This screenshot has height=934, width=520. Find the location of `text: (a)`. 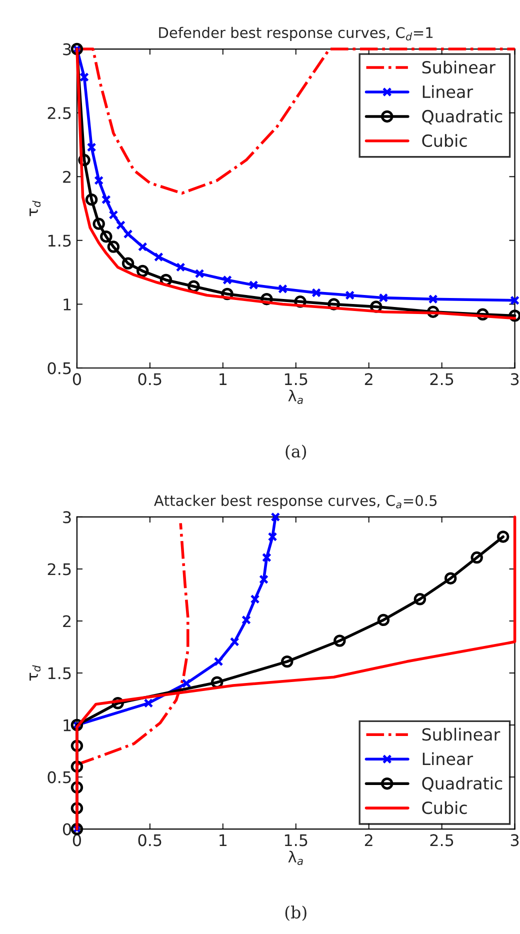

text: (a) is located at coordinates (296, 452).